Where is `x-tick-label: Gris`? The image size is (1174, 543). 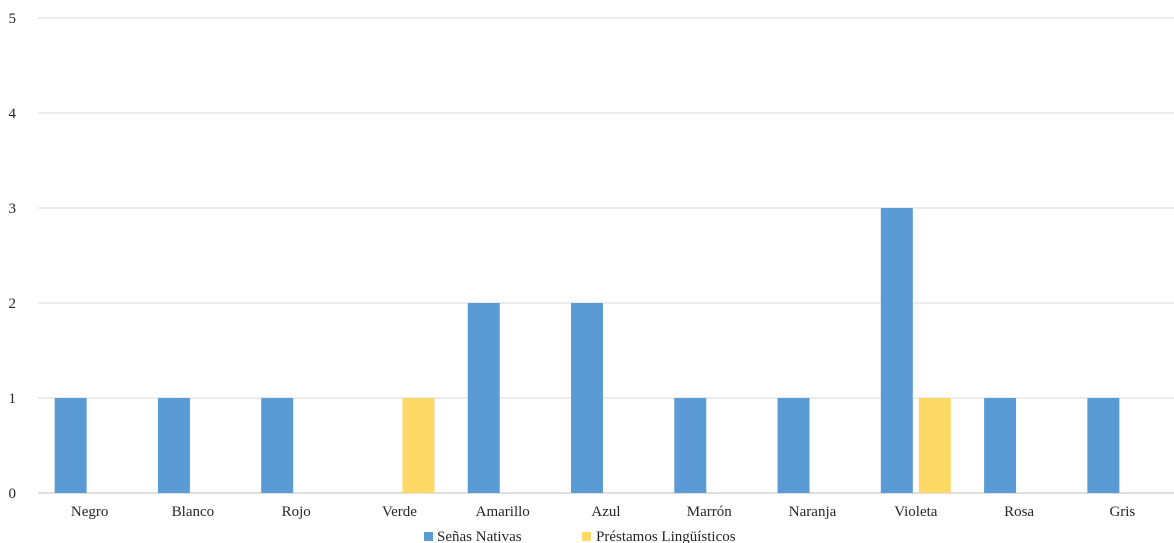
x-tick-label: Gris is located at coordinates (1122, 512).